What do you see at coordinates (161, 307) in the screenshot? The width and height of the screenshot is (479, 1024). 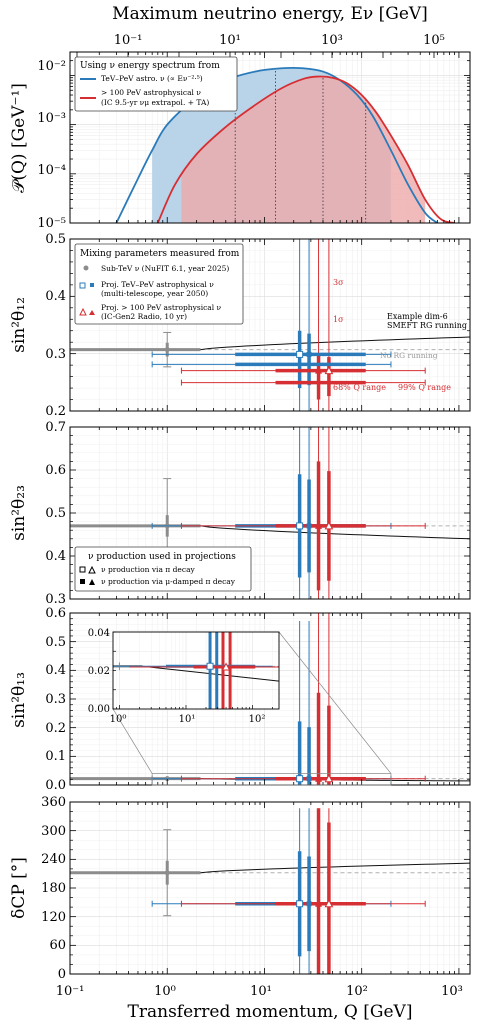 I see `legend-entry-uhe: Proj. > 100 PeV astrophysical ν` at bounding box center [161, 307].